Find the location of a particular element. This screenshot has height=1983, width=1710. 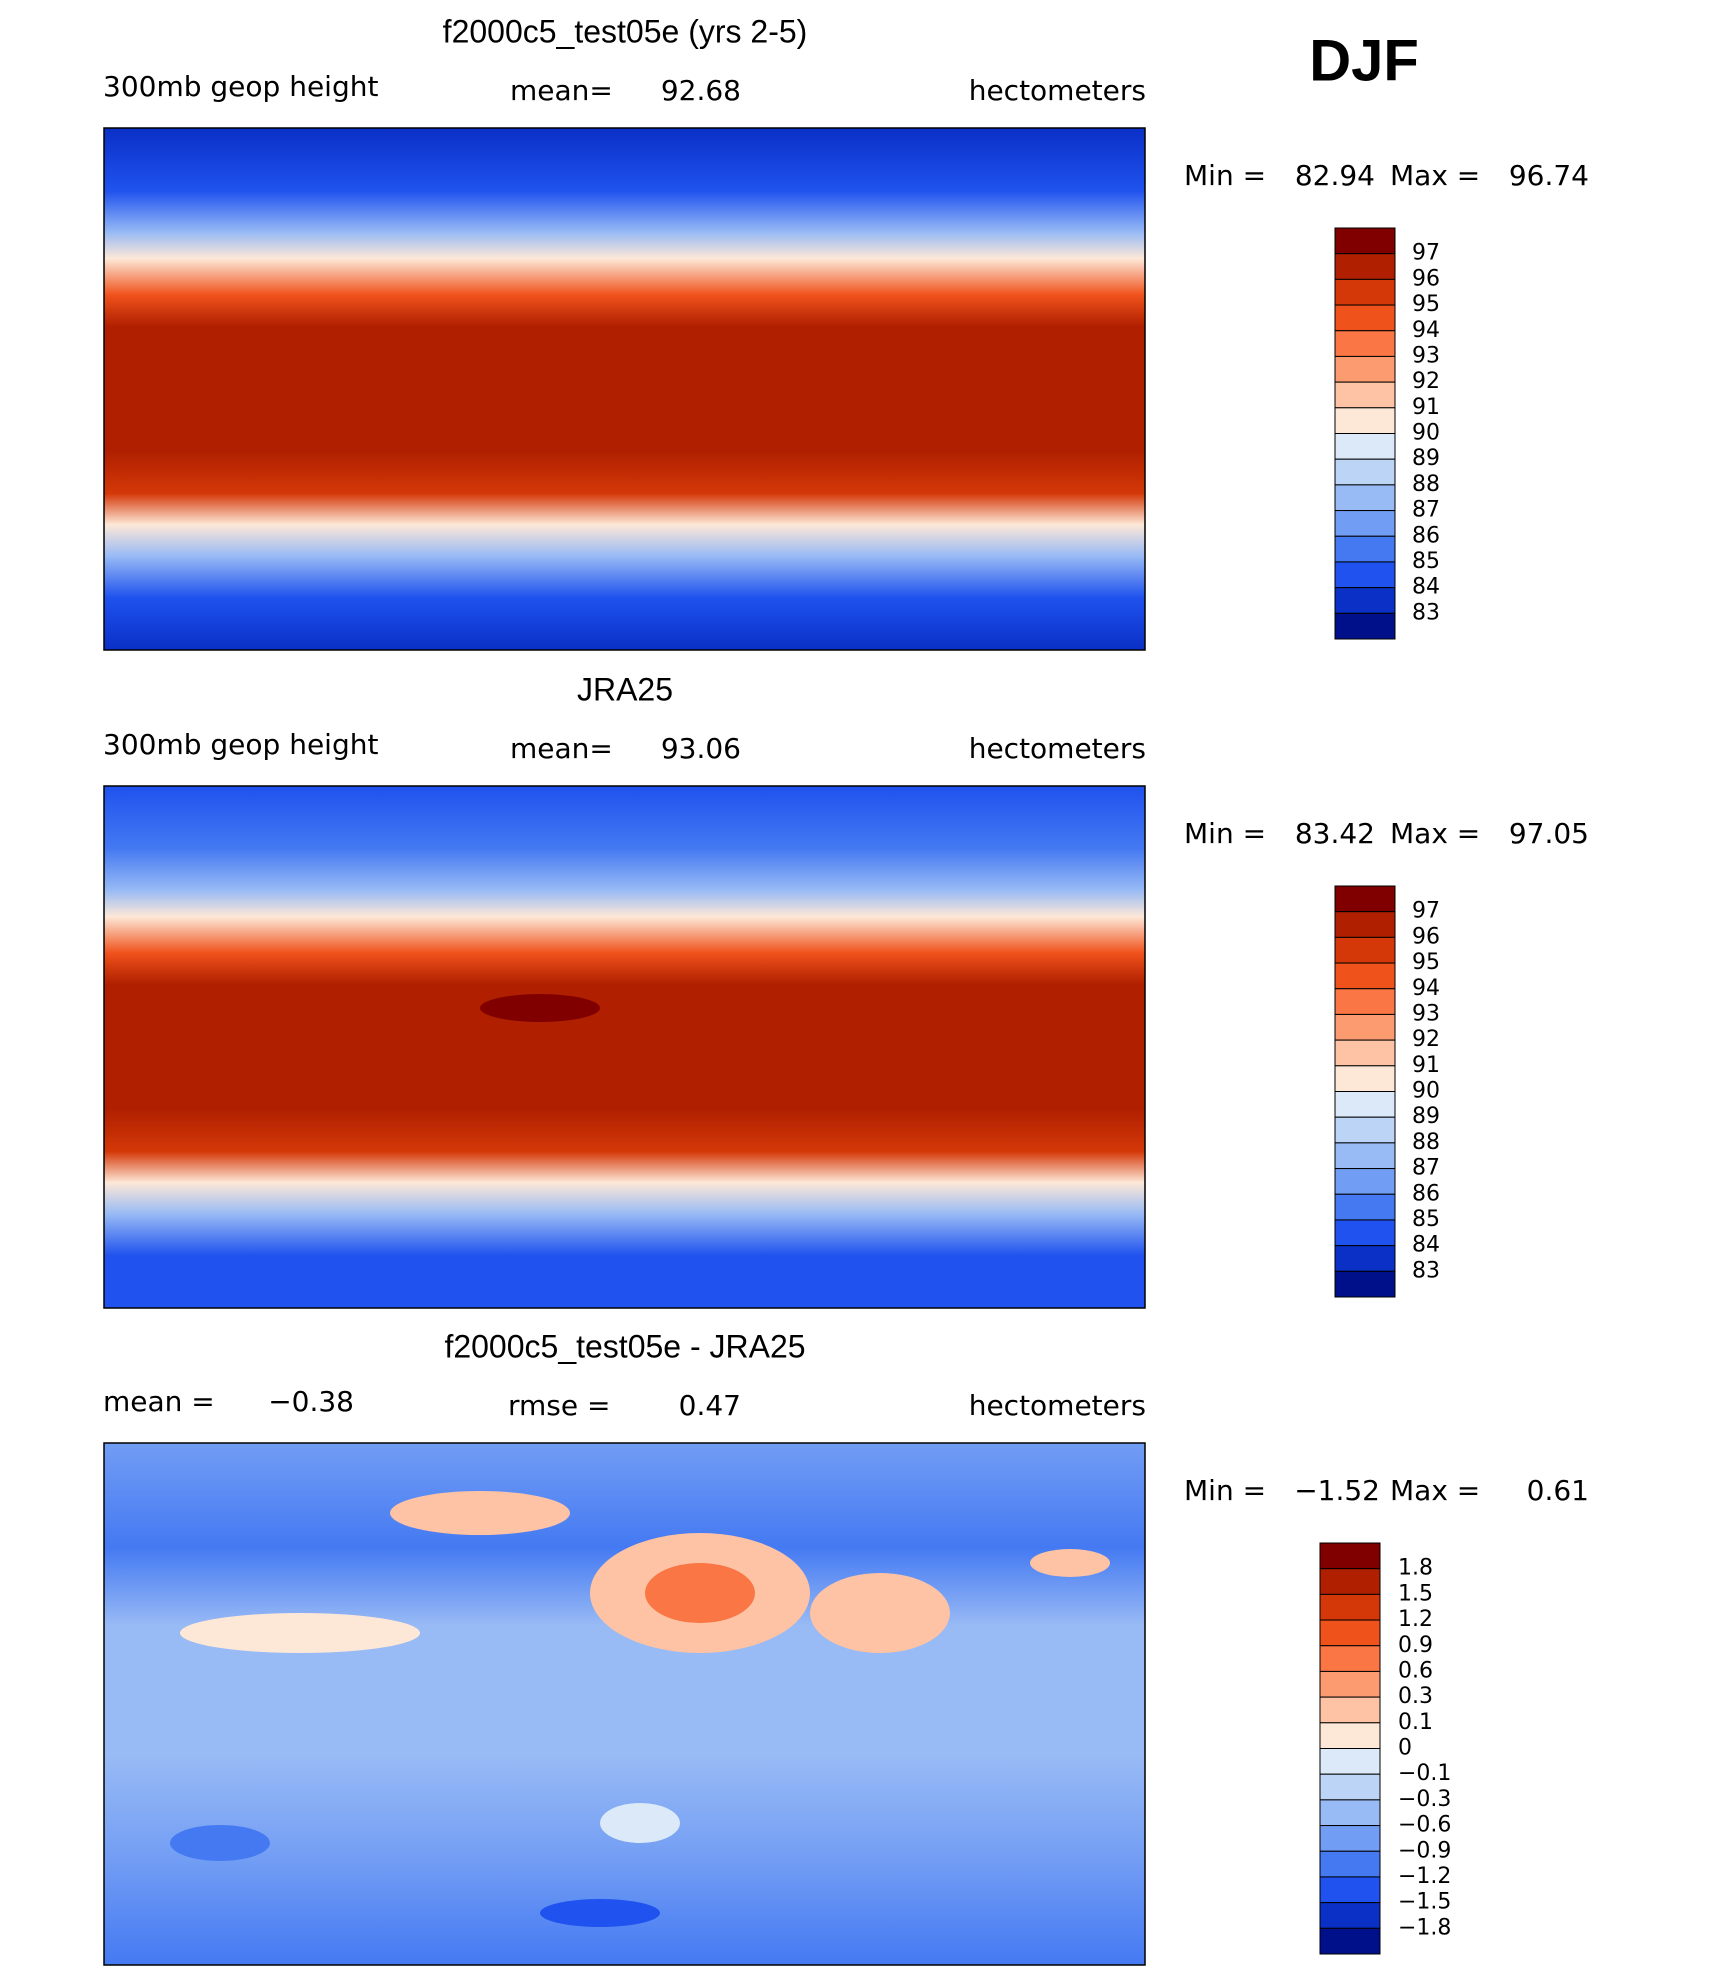

colorbar-label: 84 is located at coordinates (1426, 587).